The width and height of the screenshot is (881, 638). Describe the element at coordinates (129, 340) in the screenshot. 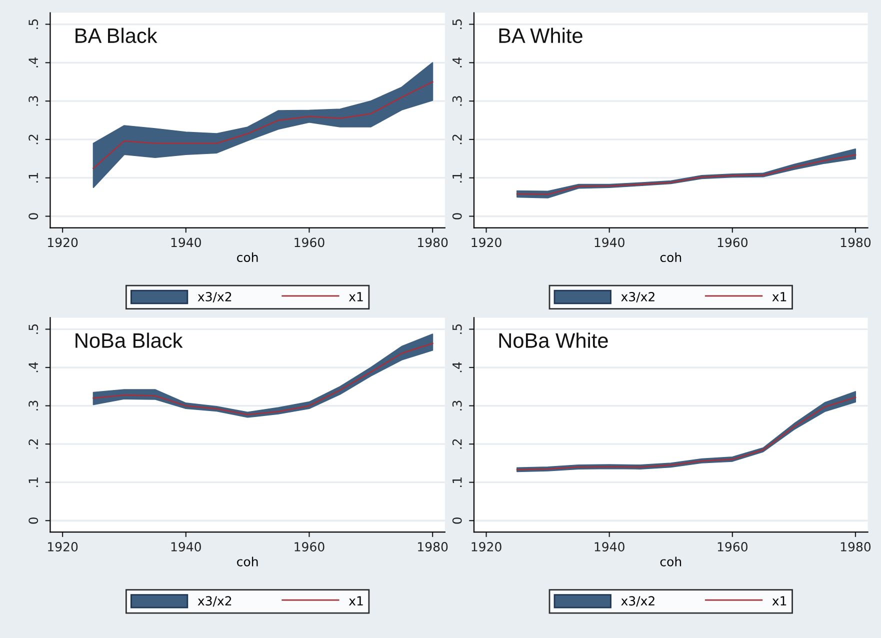

I see `text: NoBa Black` at that location.